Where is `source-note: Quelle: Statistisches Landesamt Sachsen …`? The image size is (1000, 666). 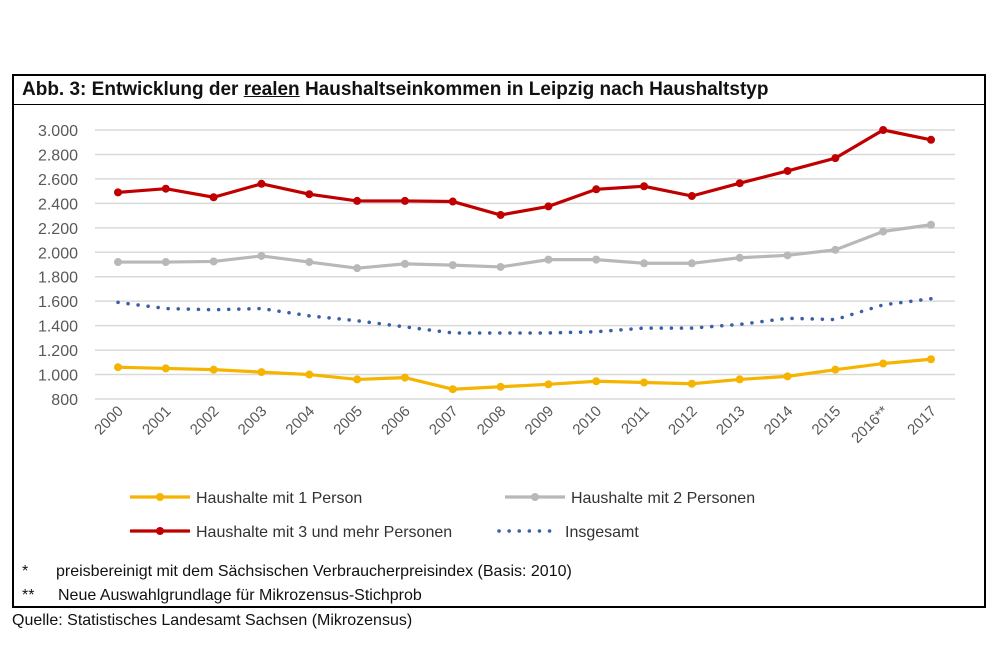 source-note: Quelle: Statistisches Landesamt Sachsen … is located at coordinates (212, 620).